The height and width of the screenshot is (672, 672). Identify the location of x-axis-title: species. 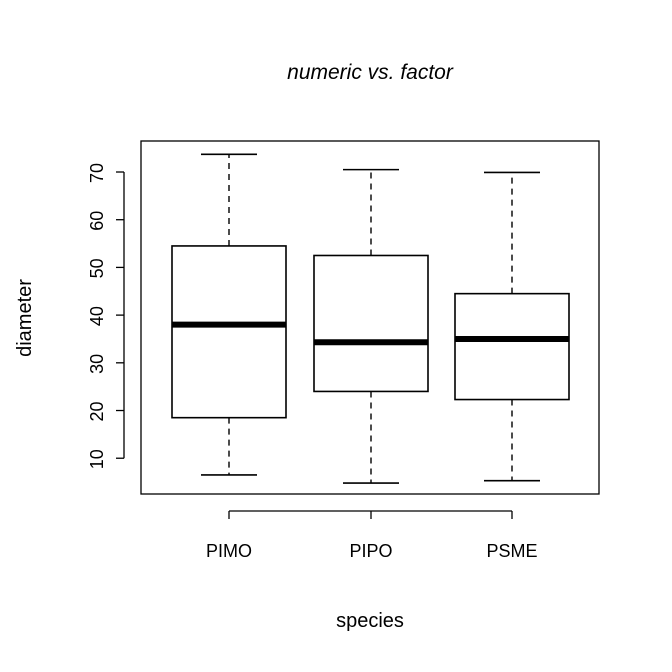
(370, 621).